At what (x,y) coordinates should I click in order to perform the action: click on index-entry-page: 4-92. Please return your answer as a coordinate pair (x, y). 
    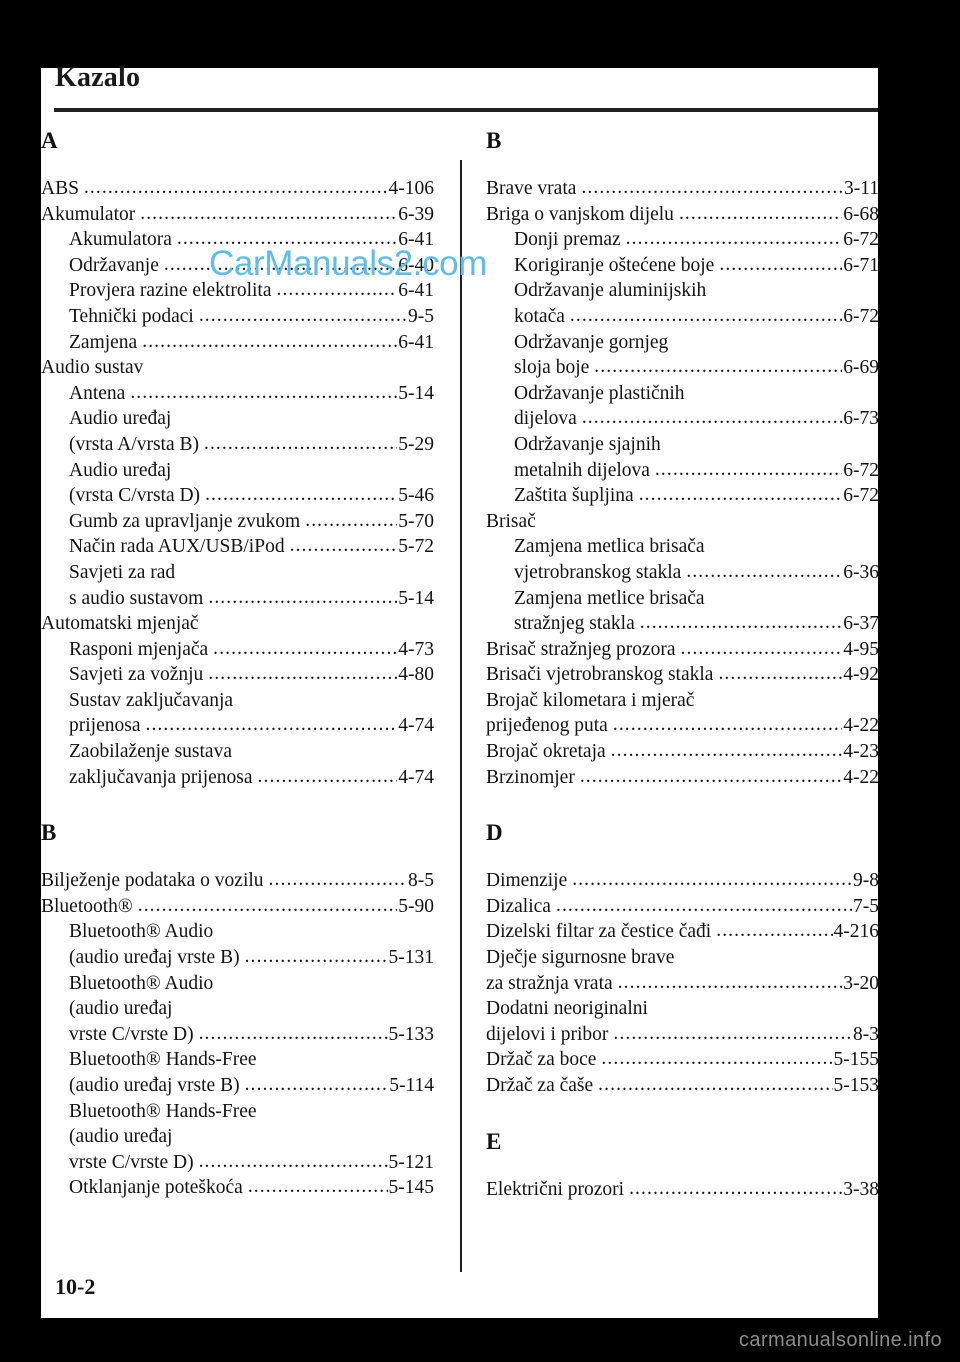
    Looking at the image, I should click on (861, 675).